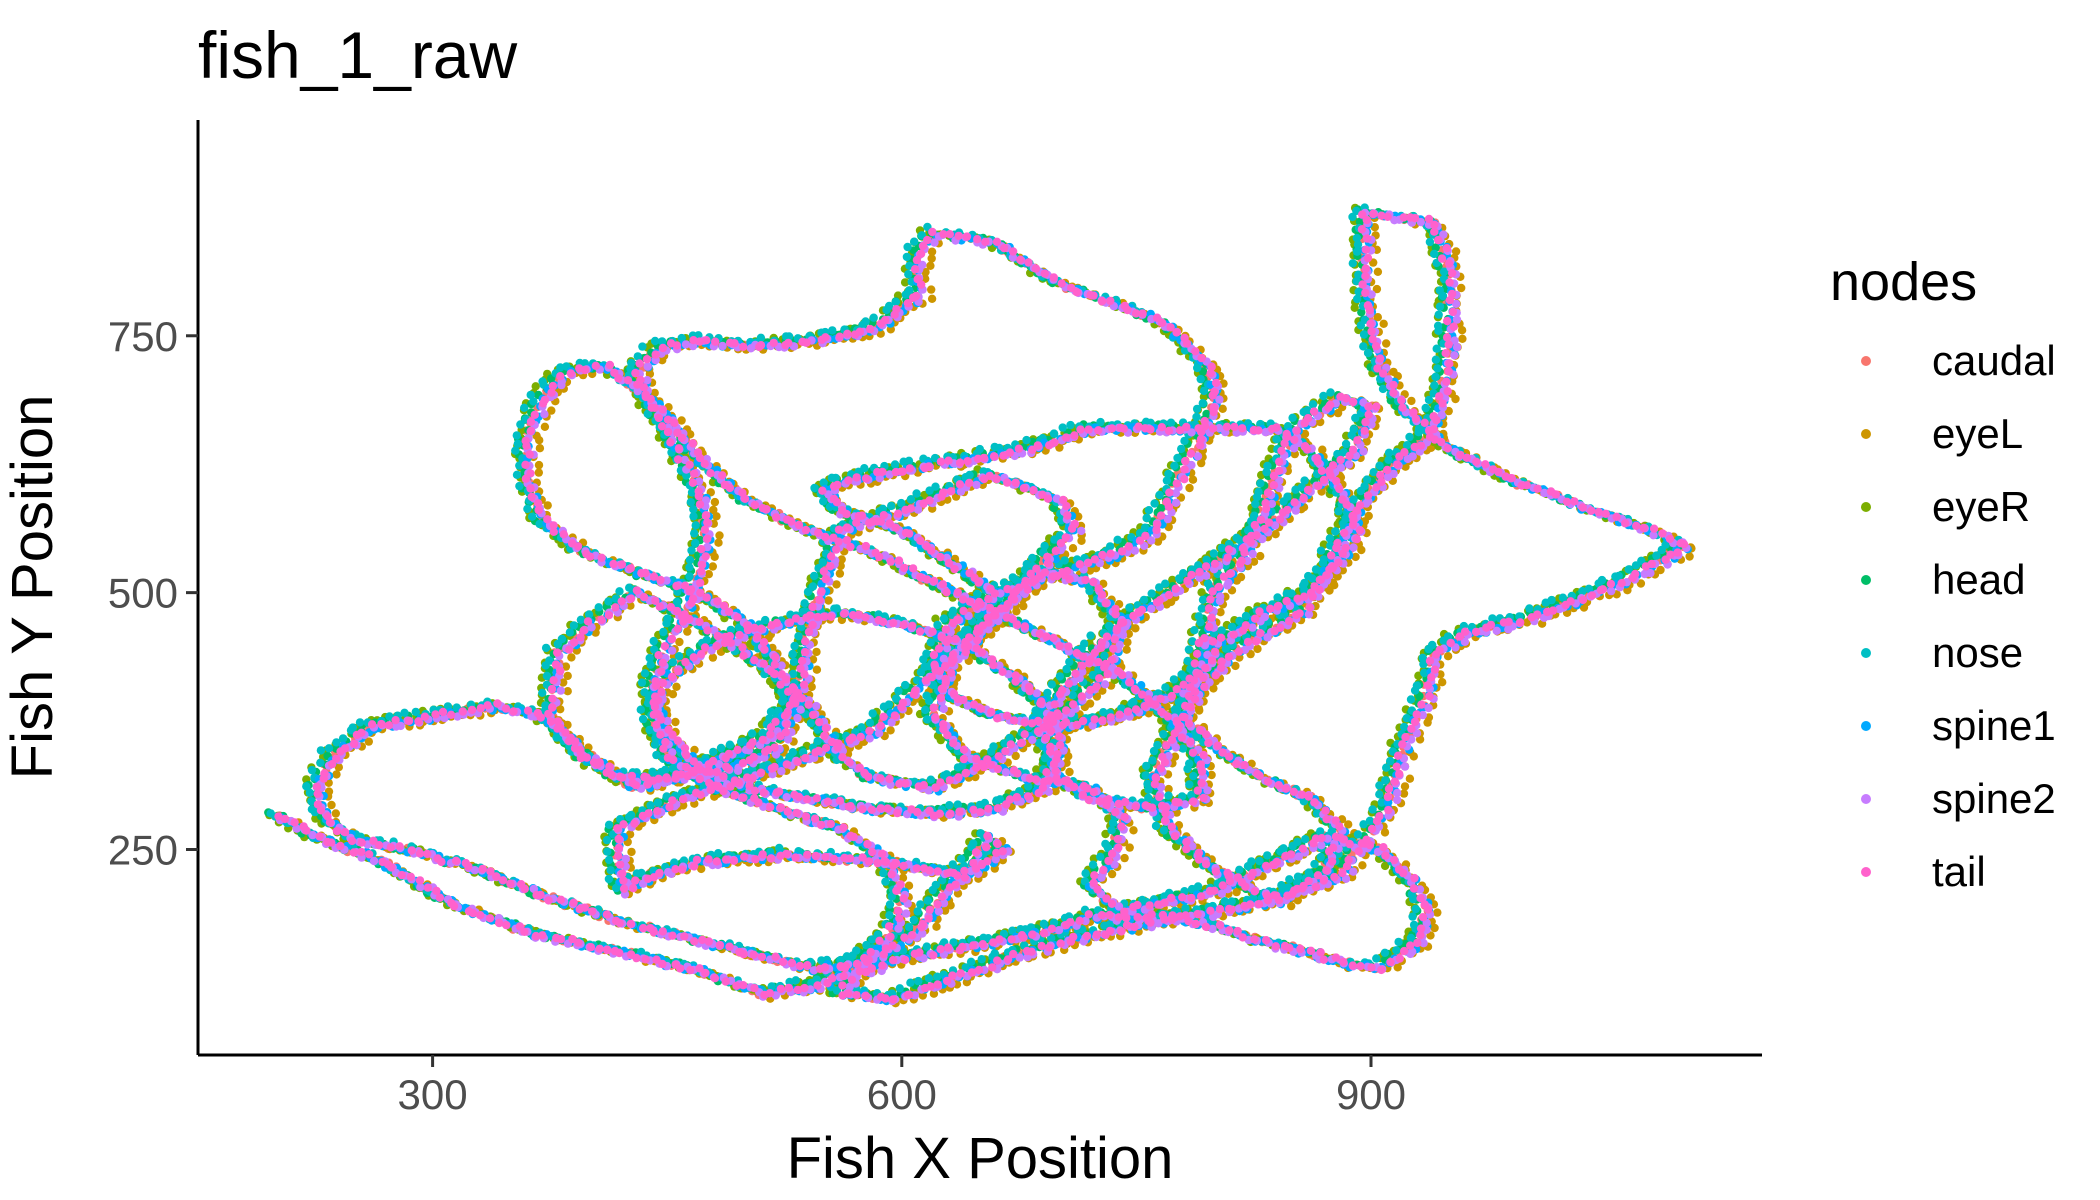 The width and height of the screenshot is (2100, 1200). Describe the element at coordinates (358, 55) in the screenshot. I see `chart-title: fish_1_raw` at that location.